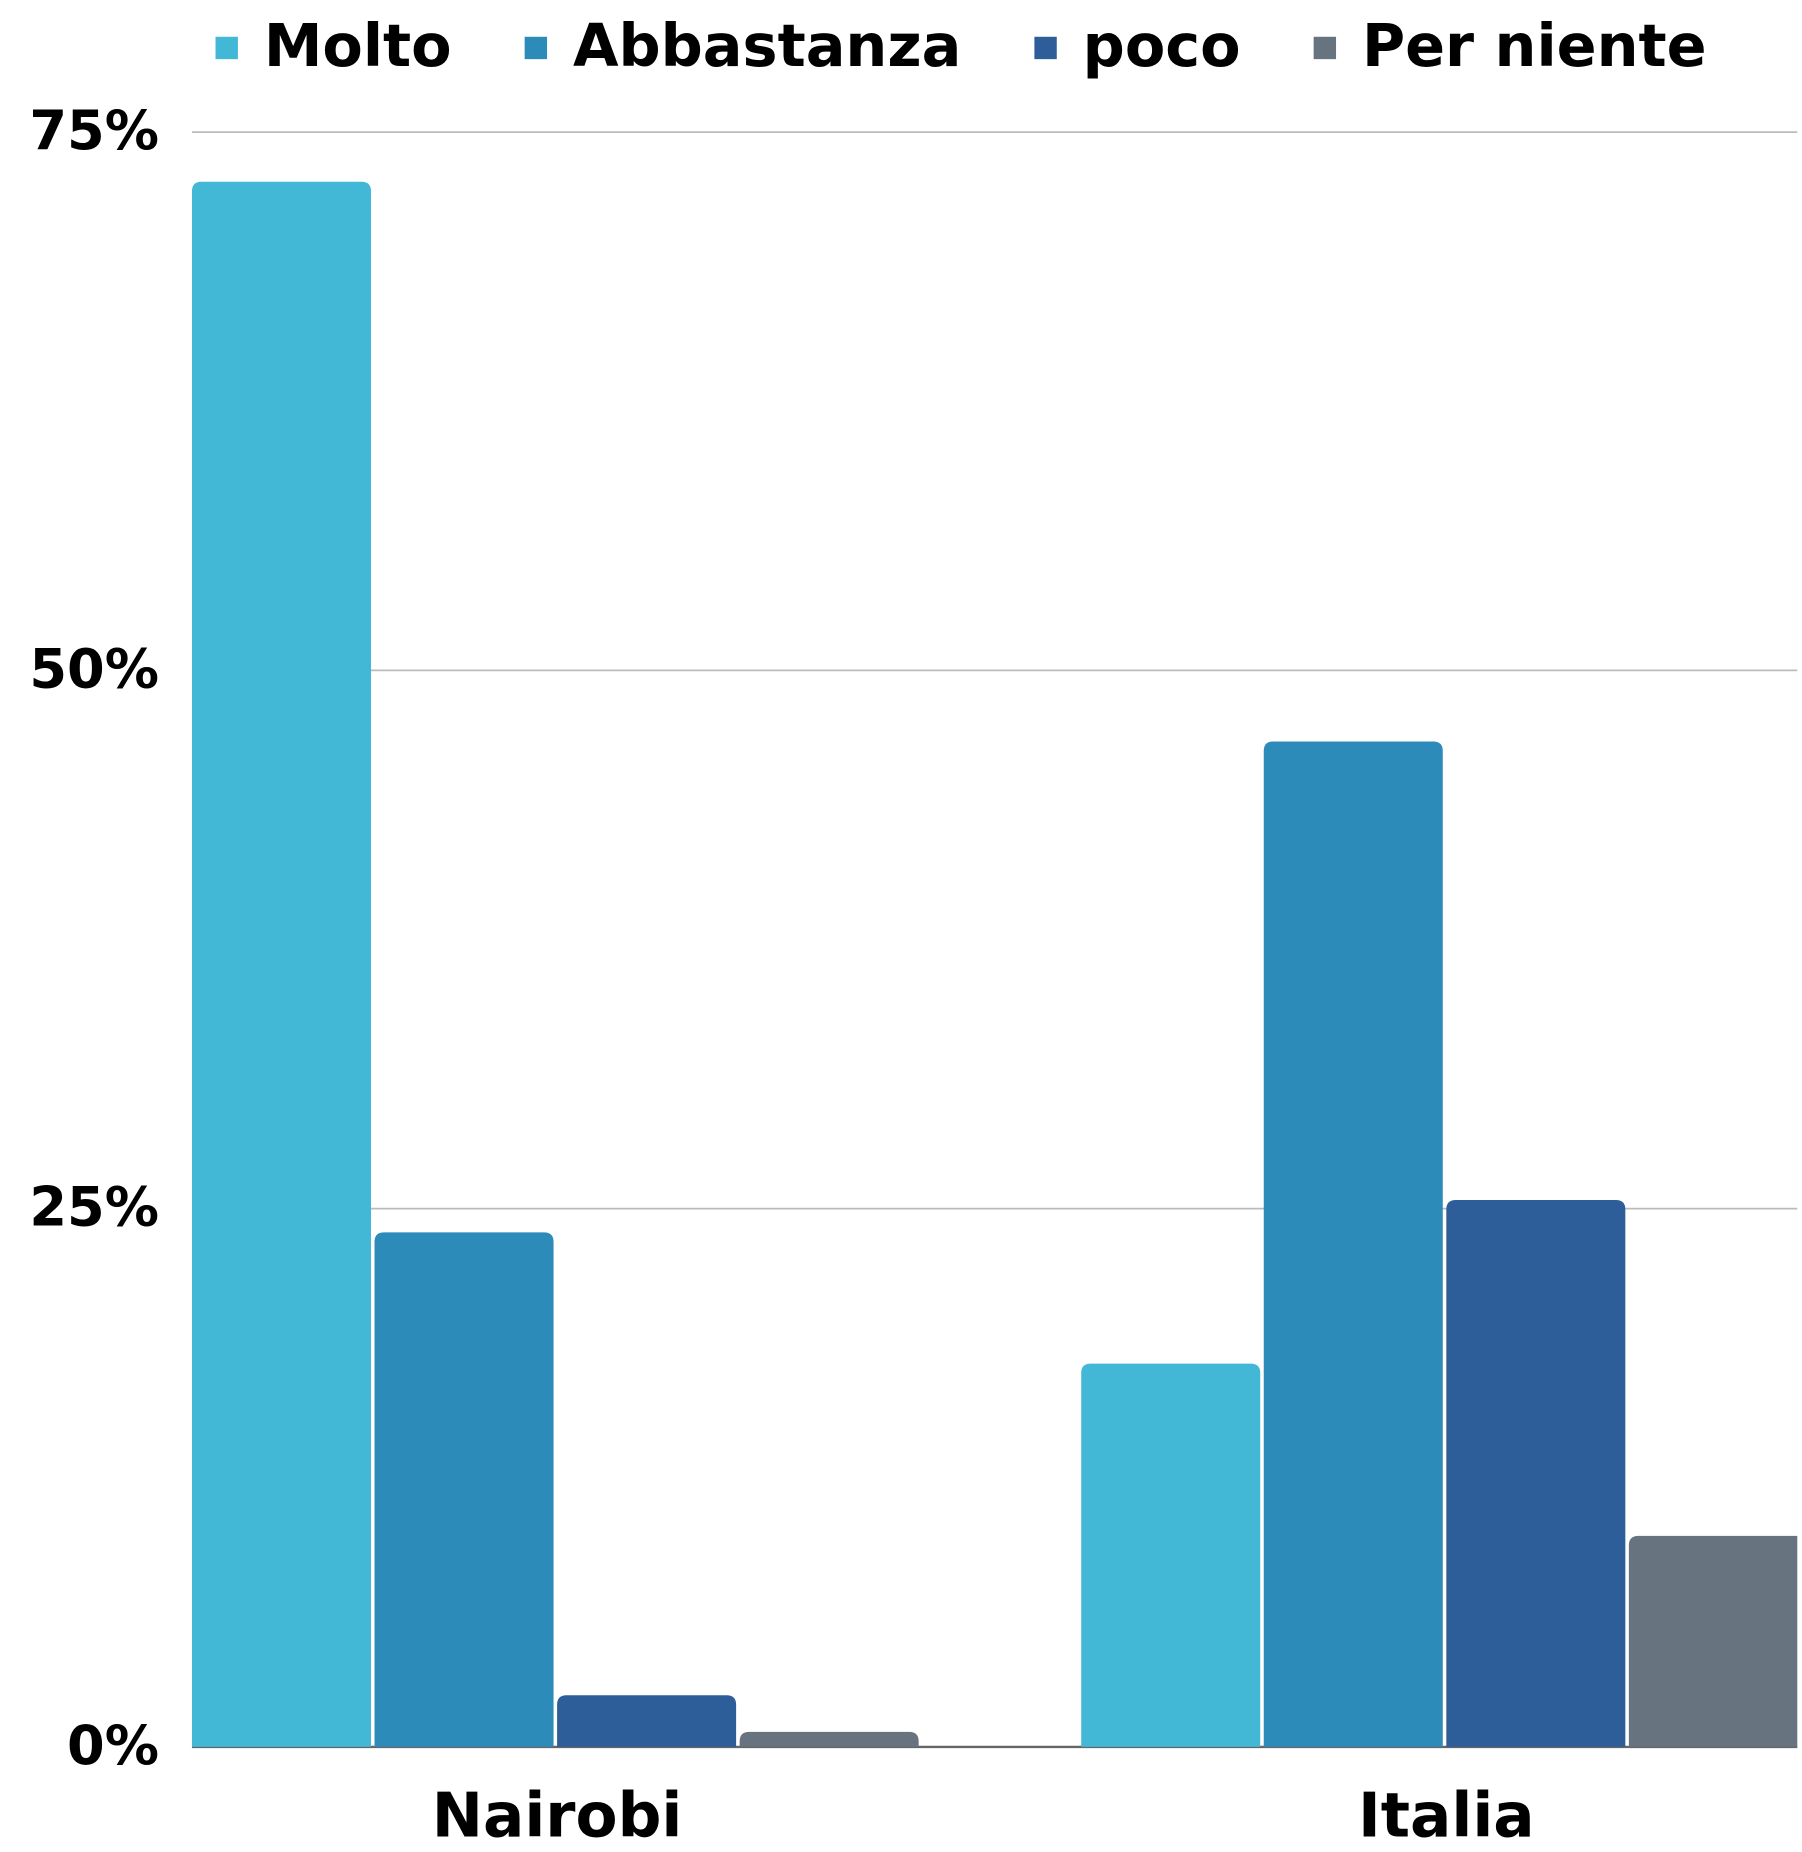 The width and height of the screenshot is (1802, 1852). What do you see at coordinates (1534, 45) in the screenshot?
I see `legend-label: Per niente` at bounding box center [1534, 45].